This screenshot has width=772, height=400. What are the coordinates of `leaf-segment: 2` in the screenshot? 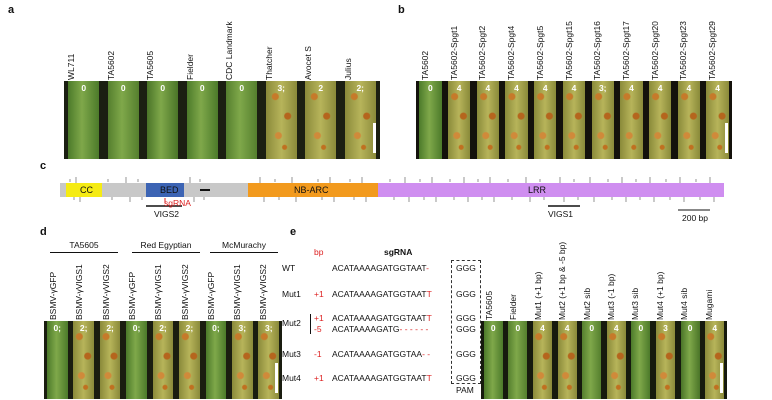 It's located at (321, 120).